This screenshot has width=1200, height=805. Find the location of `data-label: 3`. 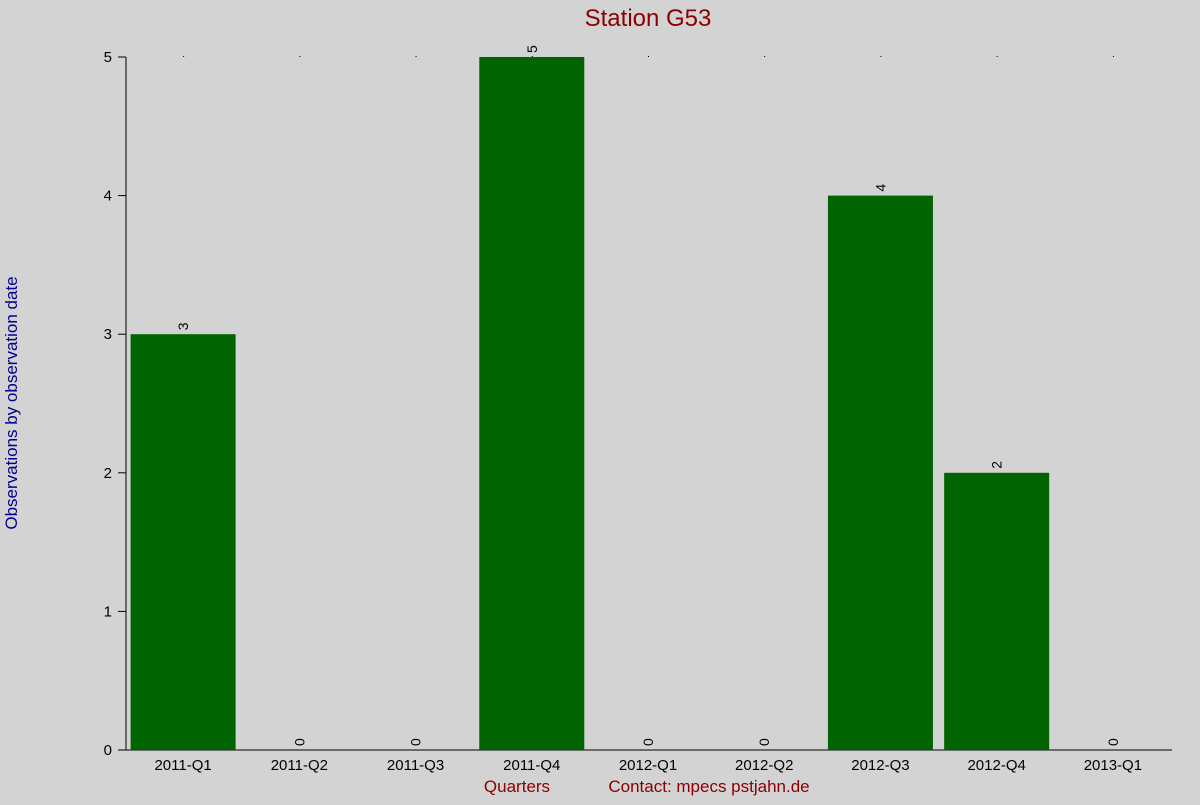

data-label: 3 is located at coordinates (183, 326).